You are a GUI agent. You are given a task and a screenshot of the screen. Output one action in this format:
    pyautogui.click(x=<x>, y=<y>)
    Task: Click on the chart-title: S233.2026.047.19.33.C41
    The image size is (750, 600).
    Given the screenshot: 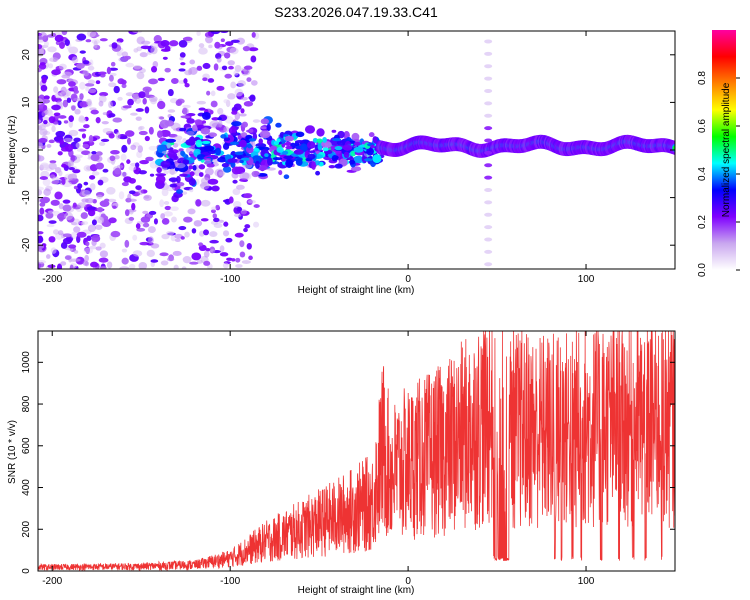 What is the action you would take?
    pyautogui.click(x=356, y=12)
    